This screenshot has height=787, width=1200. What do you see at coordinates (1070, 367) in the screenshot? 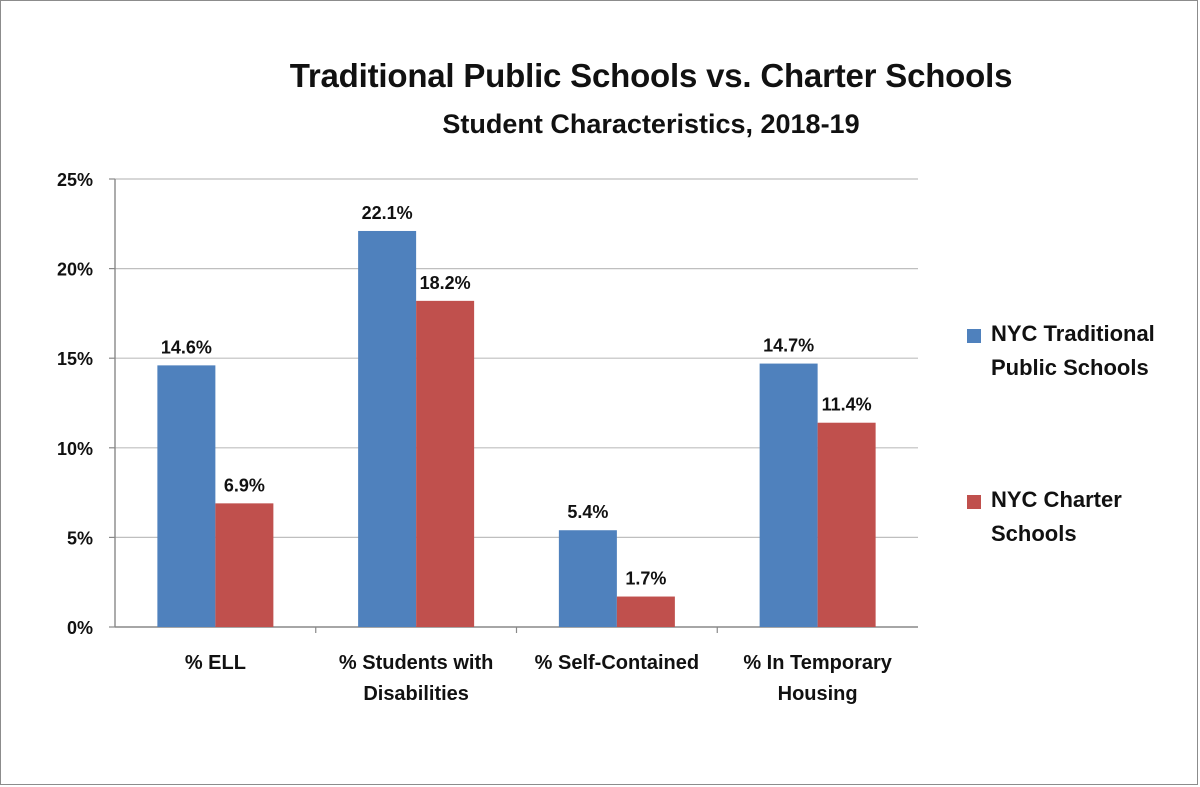
I see `legend-label-traditional-line-2: Public Schools` at bounding box center [1070, 367].